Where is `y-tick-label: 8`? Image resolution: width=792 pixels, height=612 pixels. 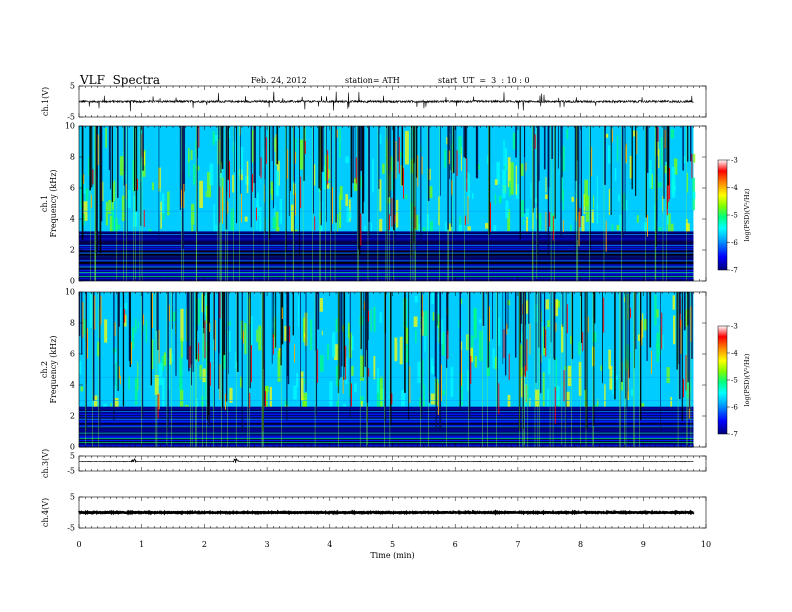
y-tick-label: 8 is located at coordinates (72, 157).